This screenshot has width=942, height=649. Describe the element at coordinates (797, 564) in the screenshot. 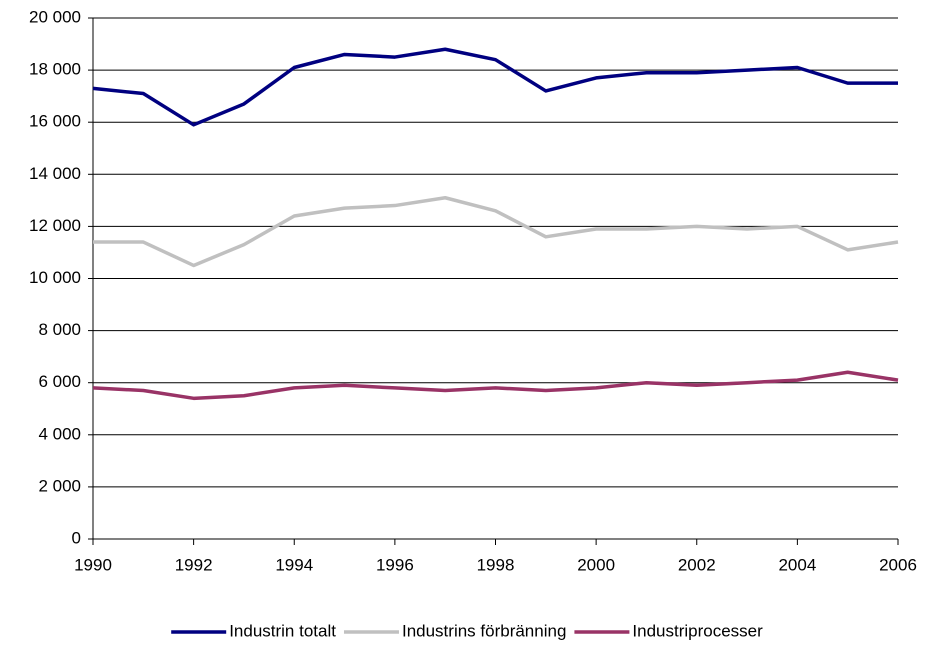

I see `x-tick-label: 2004` at that location.